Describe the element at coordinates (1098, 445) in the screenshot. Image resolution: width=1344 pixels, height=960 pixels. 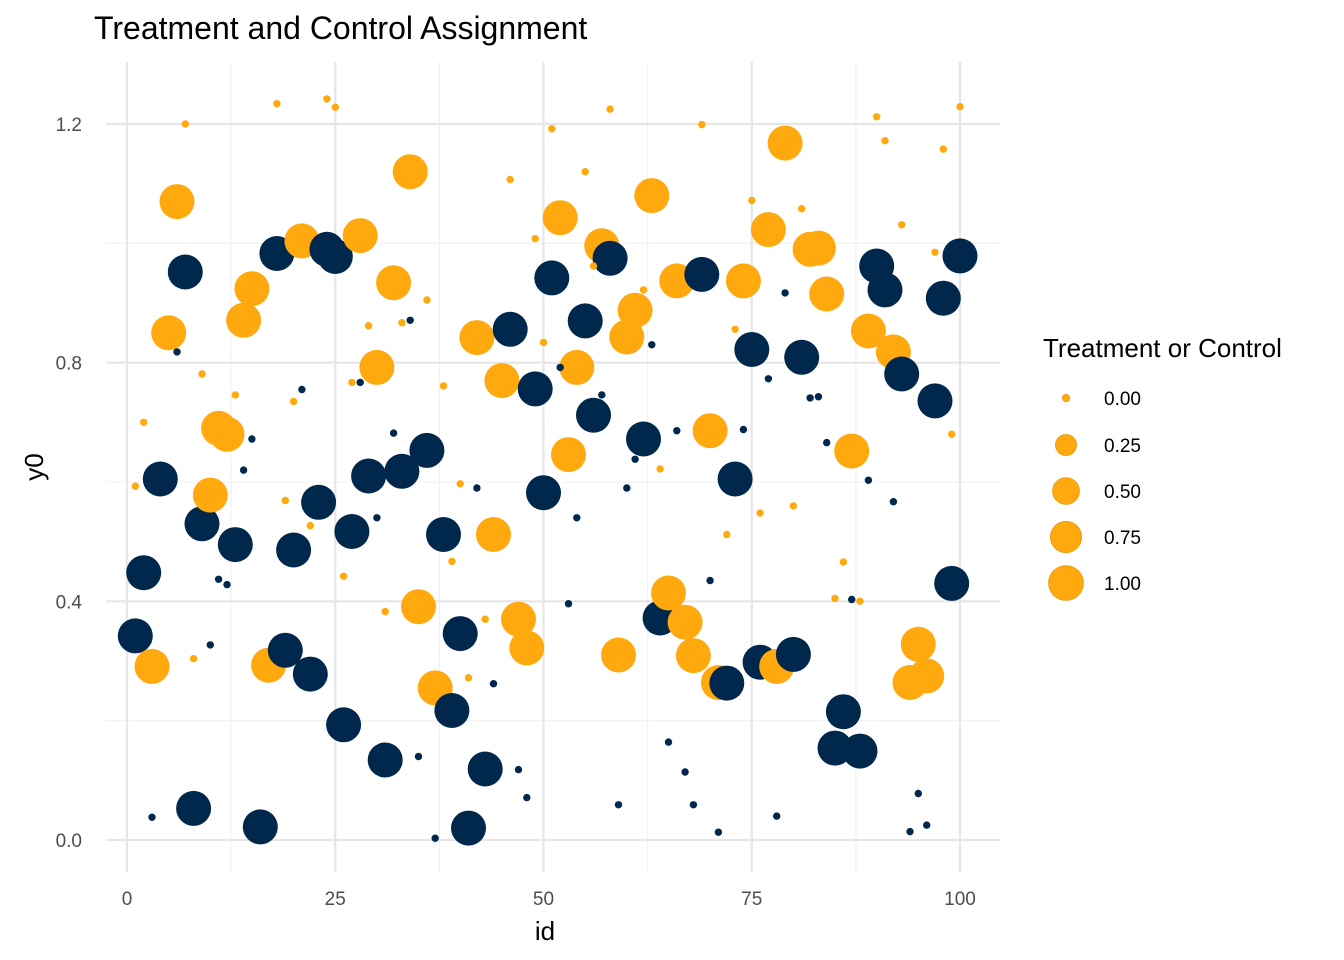
I see `legend-entry: 0.25` at that location.